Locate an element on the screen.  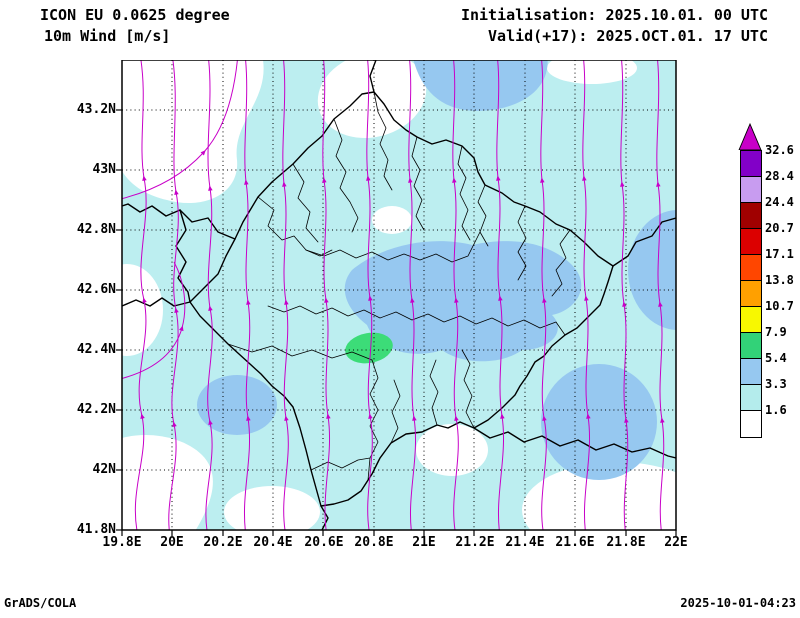
variable-title: 10m Wind [m/s] is located at coordinates (107, 36).